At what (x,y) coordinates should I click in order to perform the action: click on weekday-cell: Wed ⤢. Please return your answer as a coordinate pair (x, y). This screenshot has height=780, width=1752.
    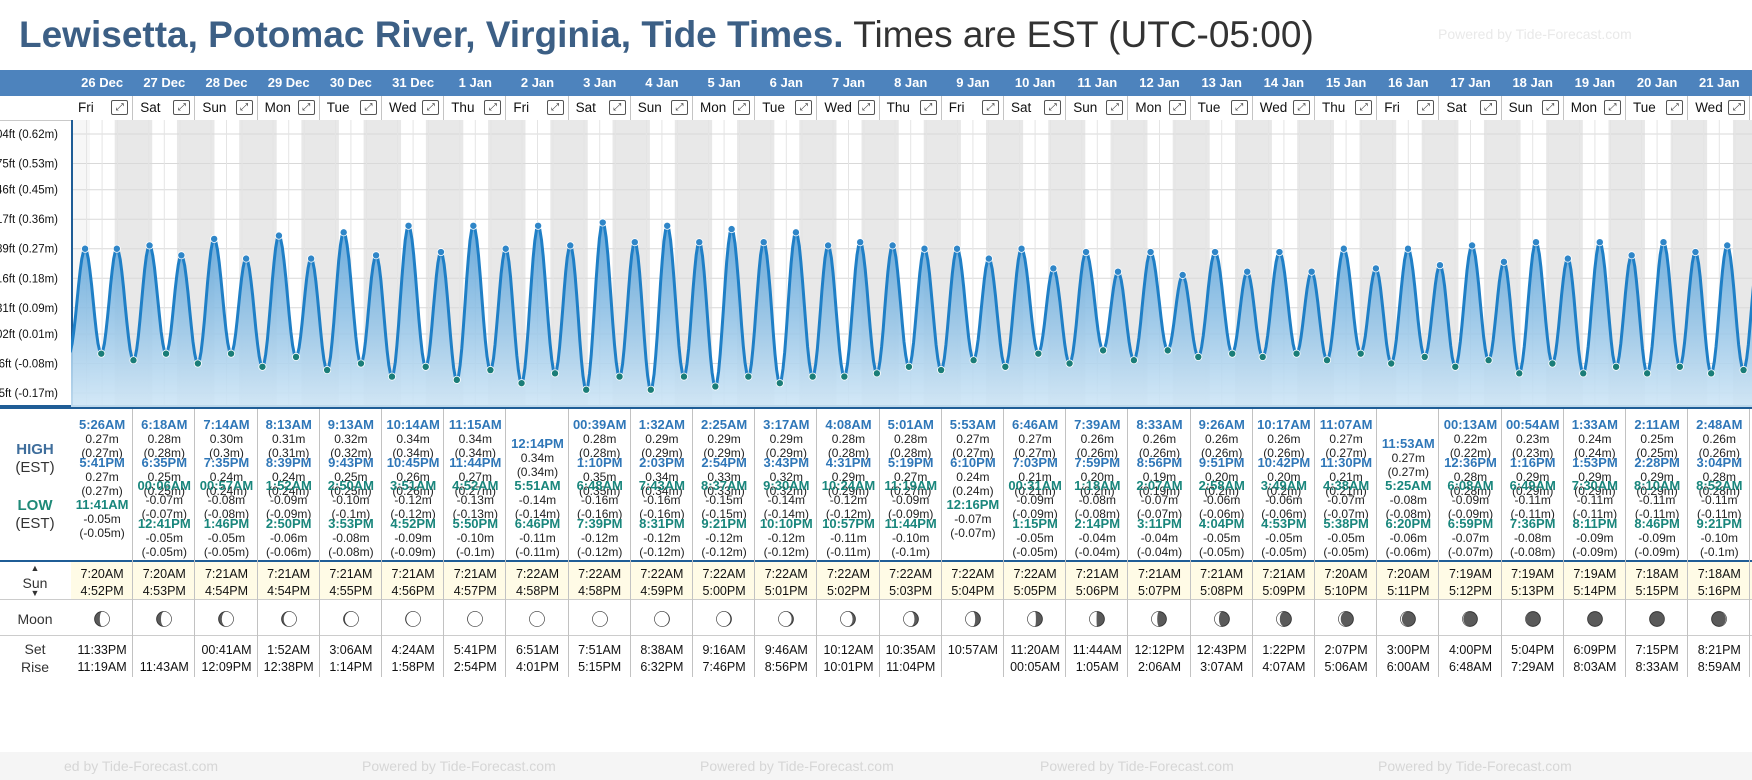
    Looking at the image, I should click on (848, 108).